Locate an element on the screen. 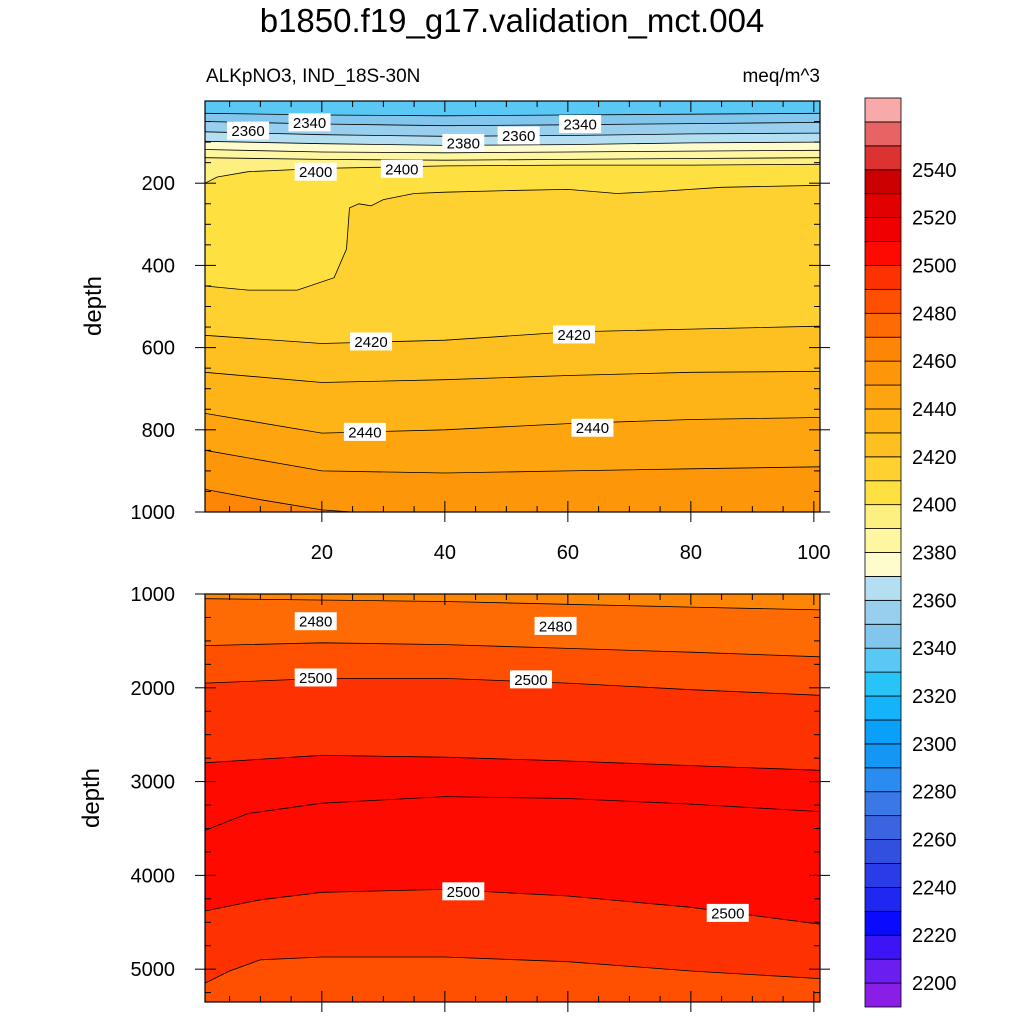  upper-contour-label: 2400 is located at coordinates (401, 168).